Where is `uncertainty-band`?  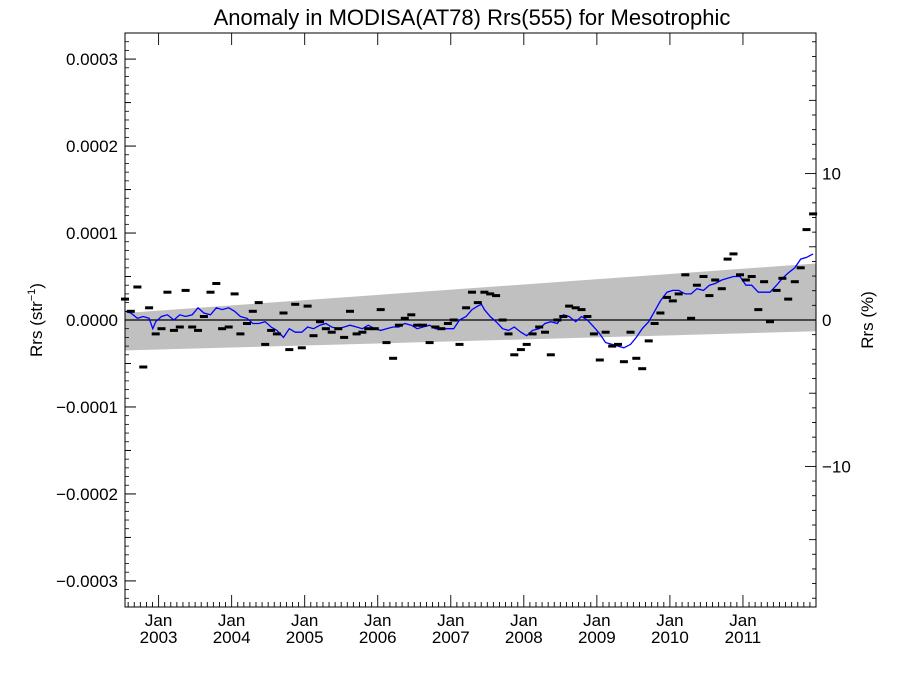 uncertainty-band is located at coordinates (470, 307).